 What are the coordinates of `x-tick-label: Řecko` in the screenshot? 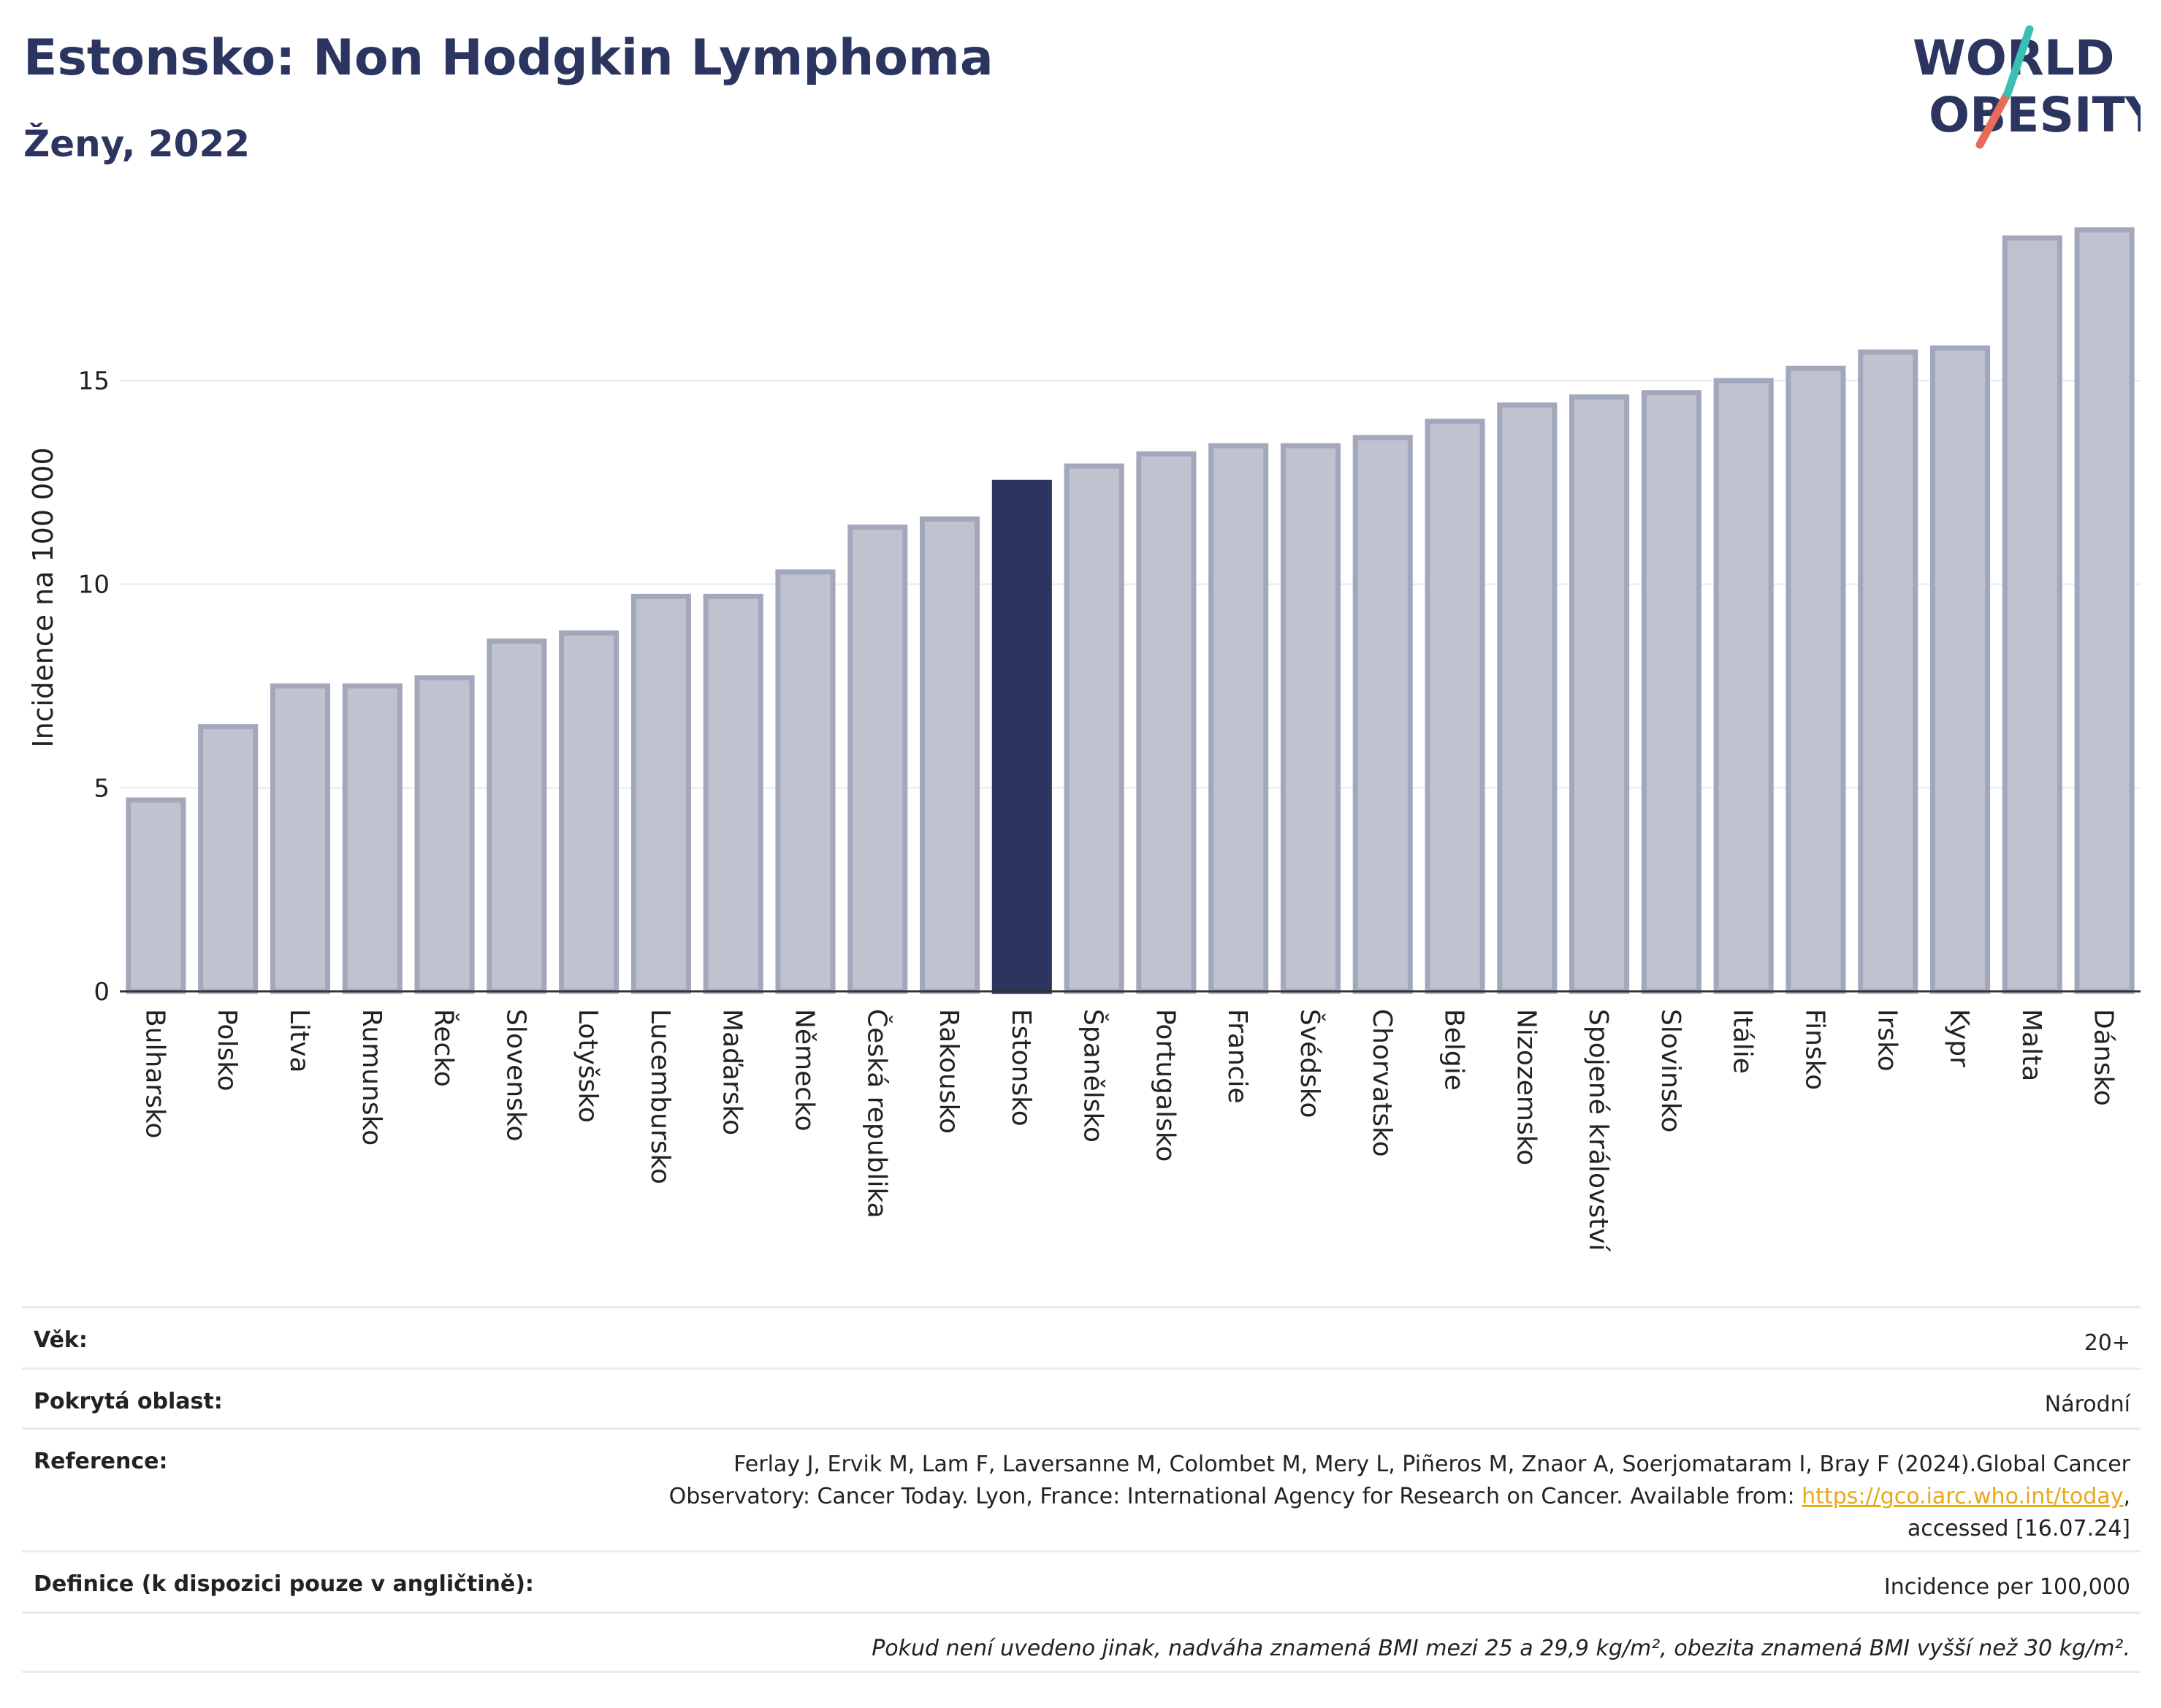 It's located at (444, 1048).